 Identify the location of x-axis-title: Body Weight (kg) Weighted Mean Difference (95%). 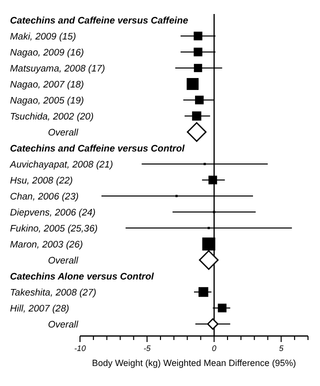
(194, 363).